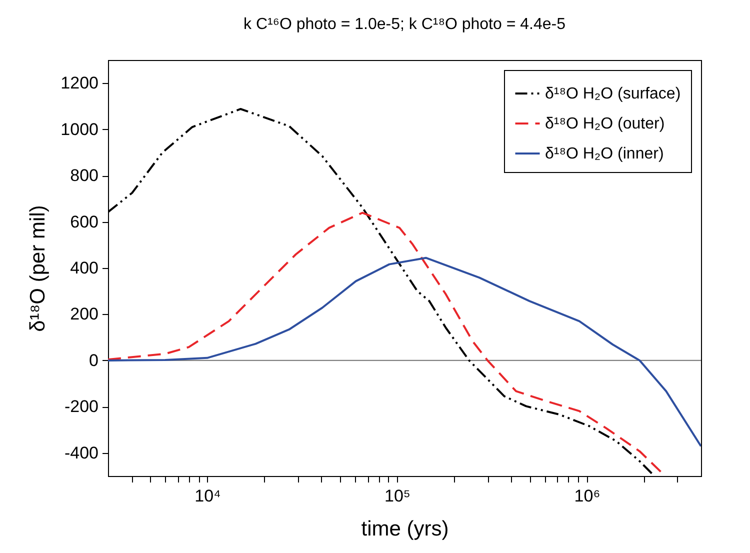 This screenshot has height=553, width=750. I want to click on y-tick-label: 1000, so click(79, 129).